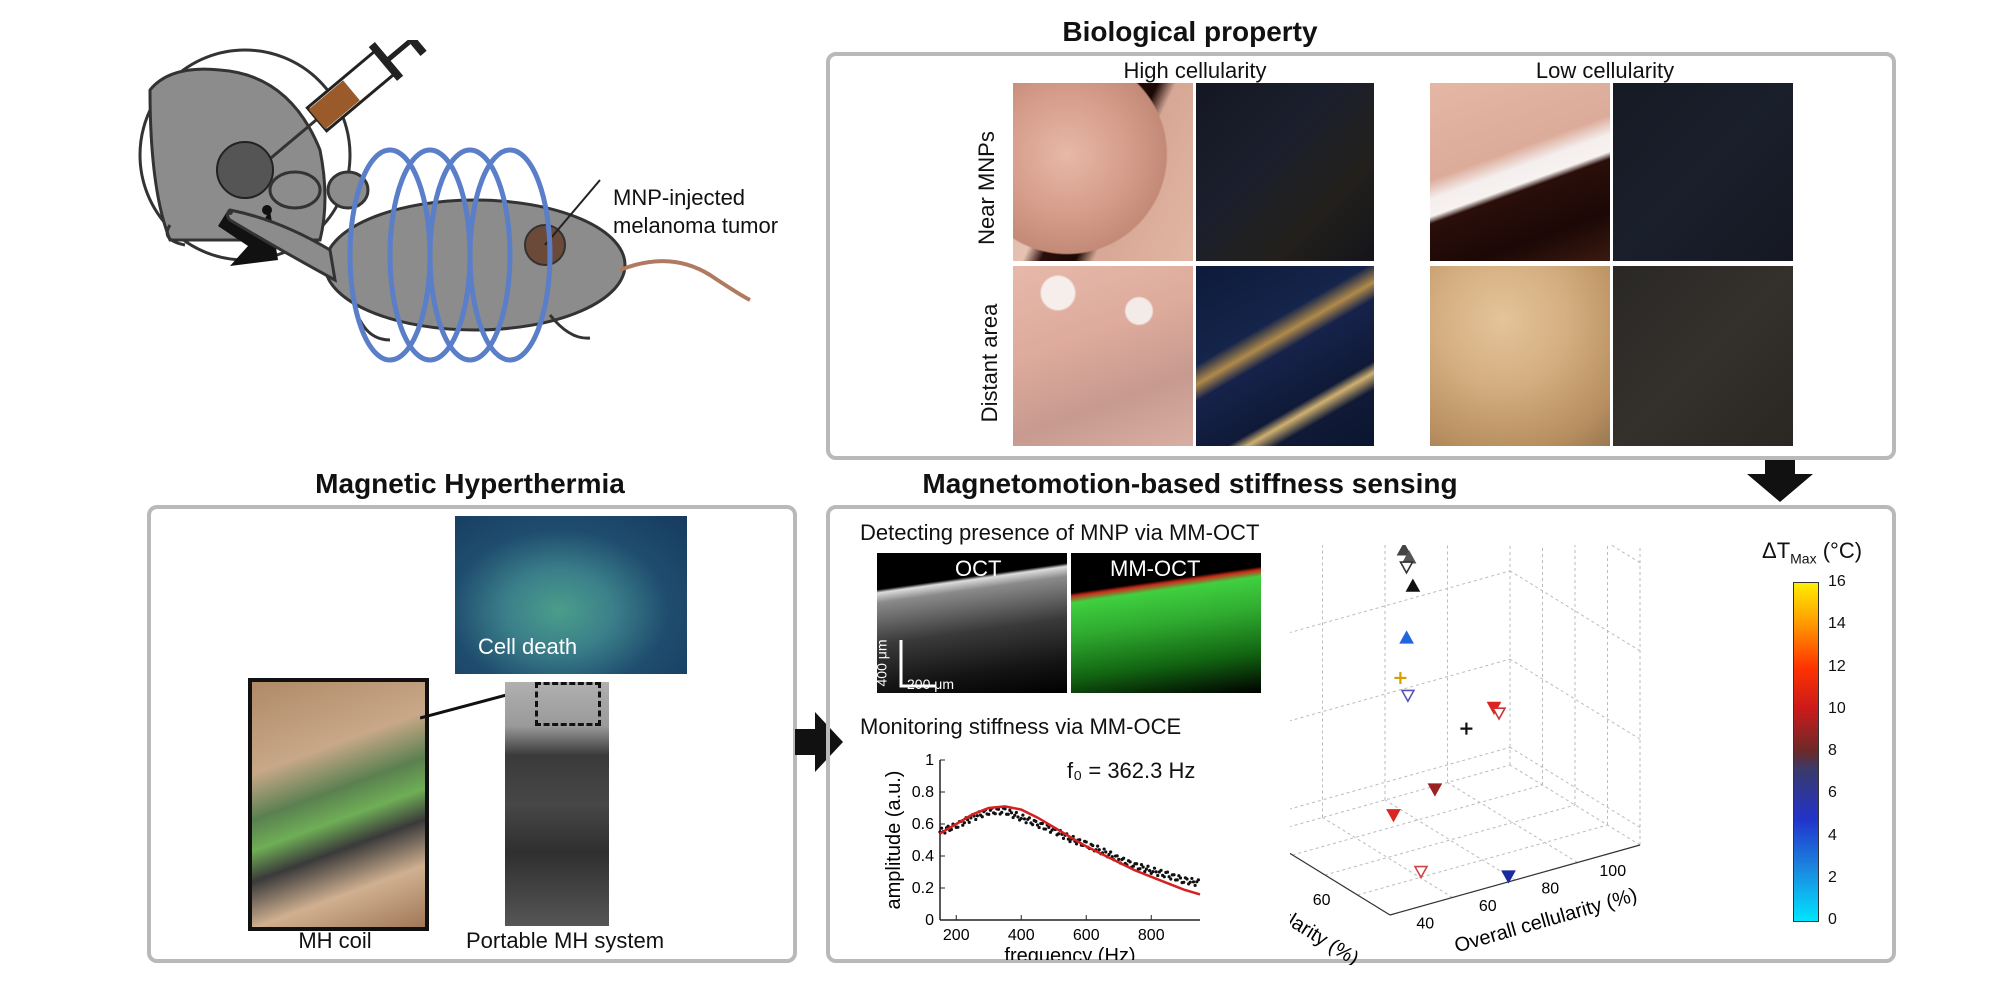 This screenshot has height=981, width=2000. I want to click on scale-bar, so click(917, 664).